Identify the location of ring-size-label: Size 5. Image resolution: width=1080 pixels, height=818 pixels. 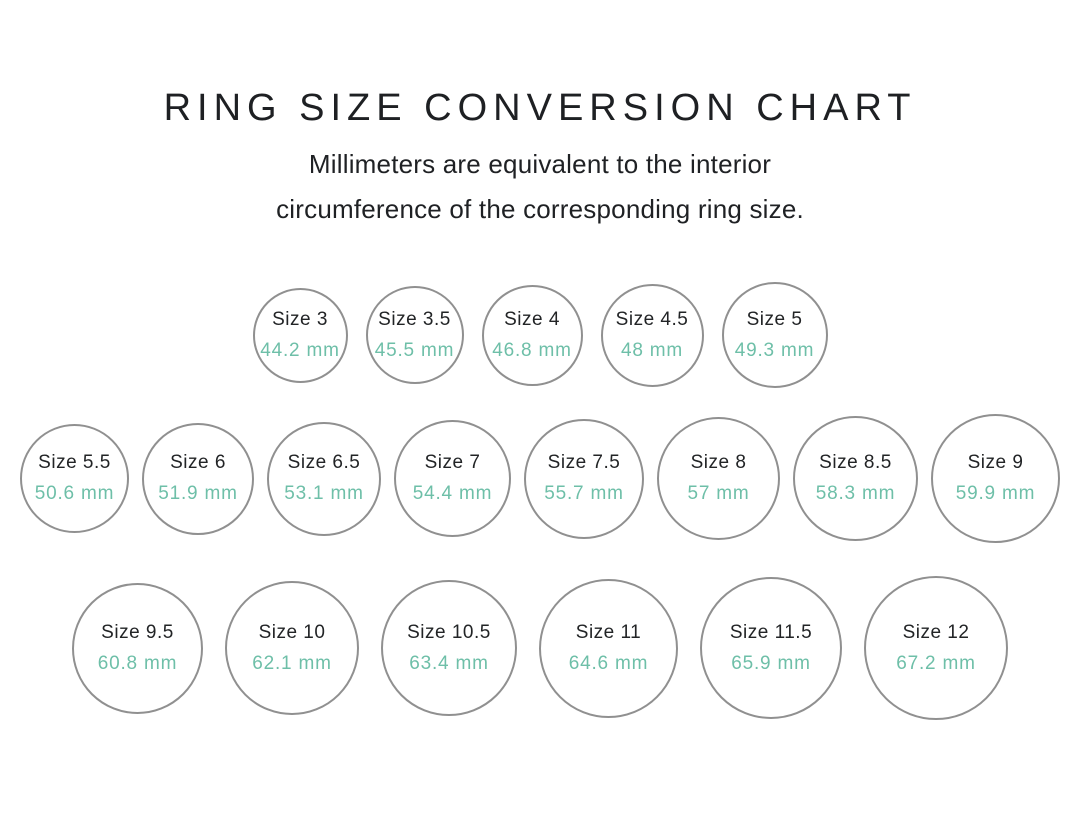
(774, 319).